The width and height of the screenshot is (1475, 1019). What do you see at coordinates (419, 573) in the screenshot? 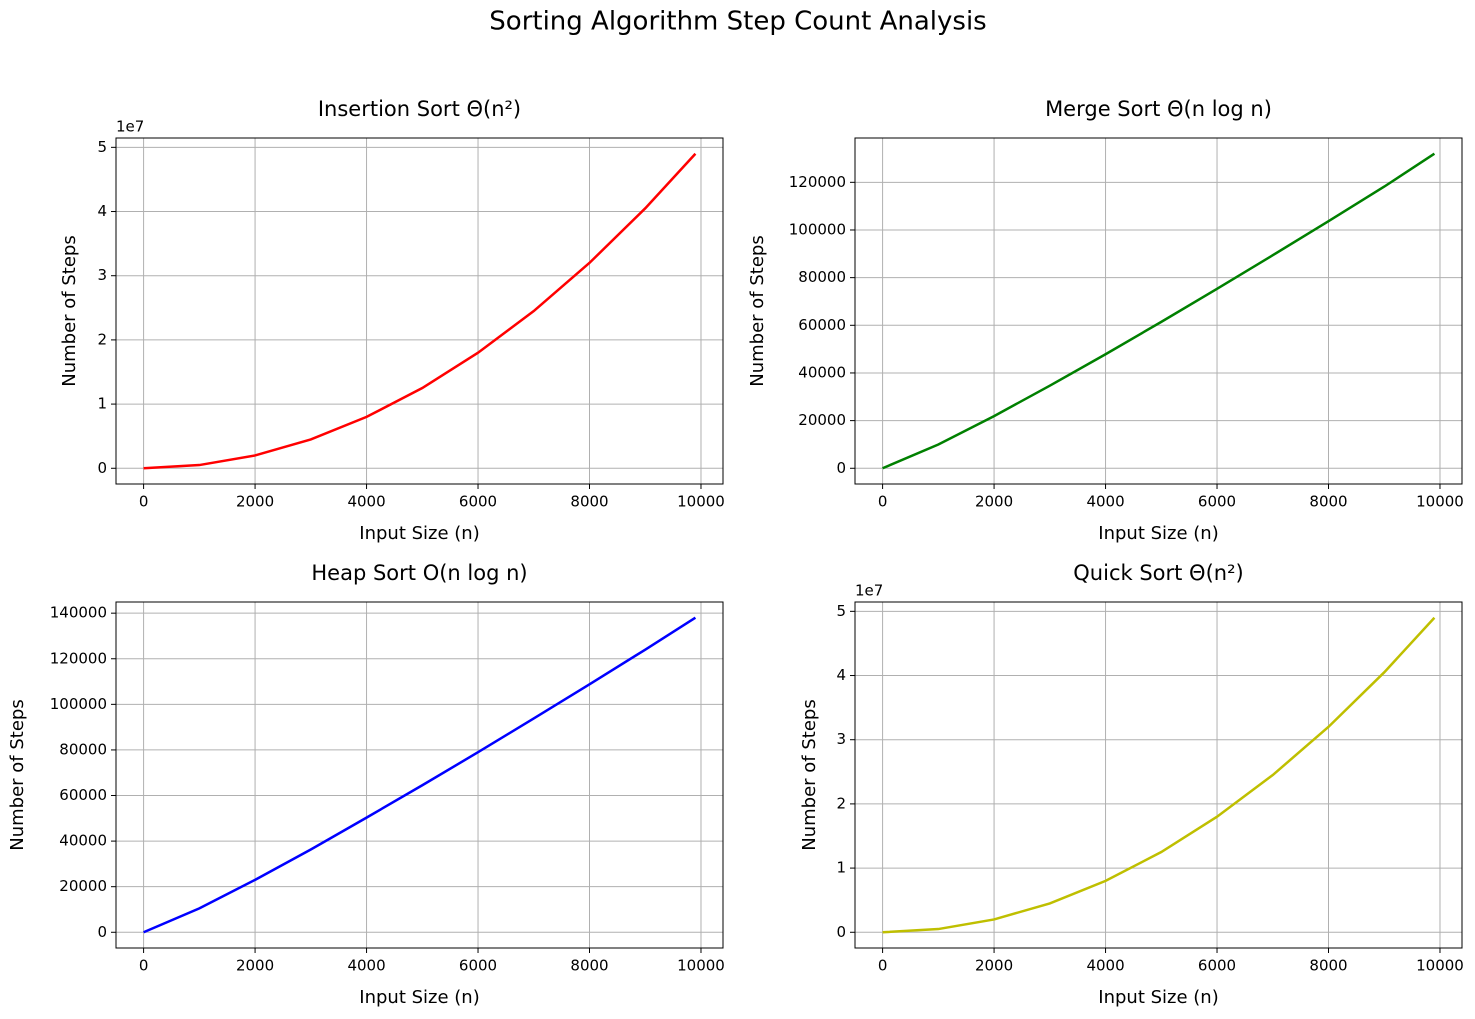
I see `subplot-title: Heap Sort O(n log n)` at bounding box center [419, 573].